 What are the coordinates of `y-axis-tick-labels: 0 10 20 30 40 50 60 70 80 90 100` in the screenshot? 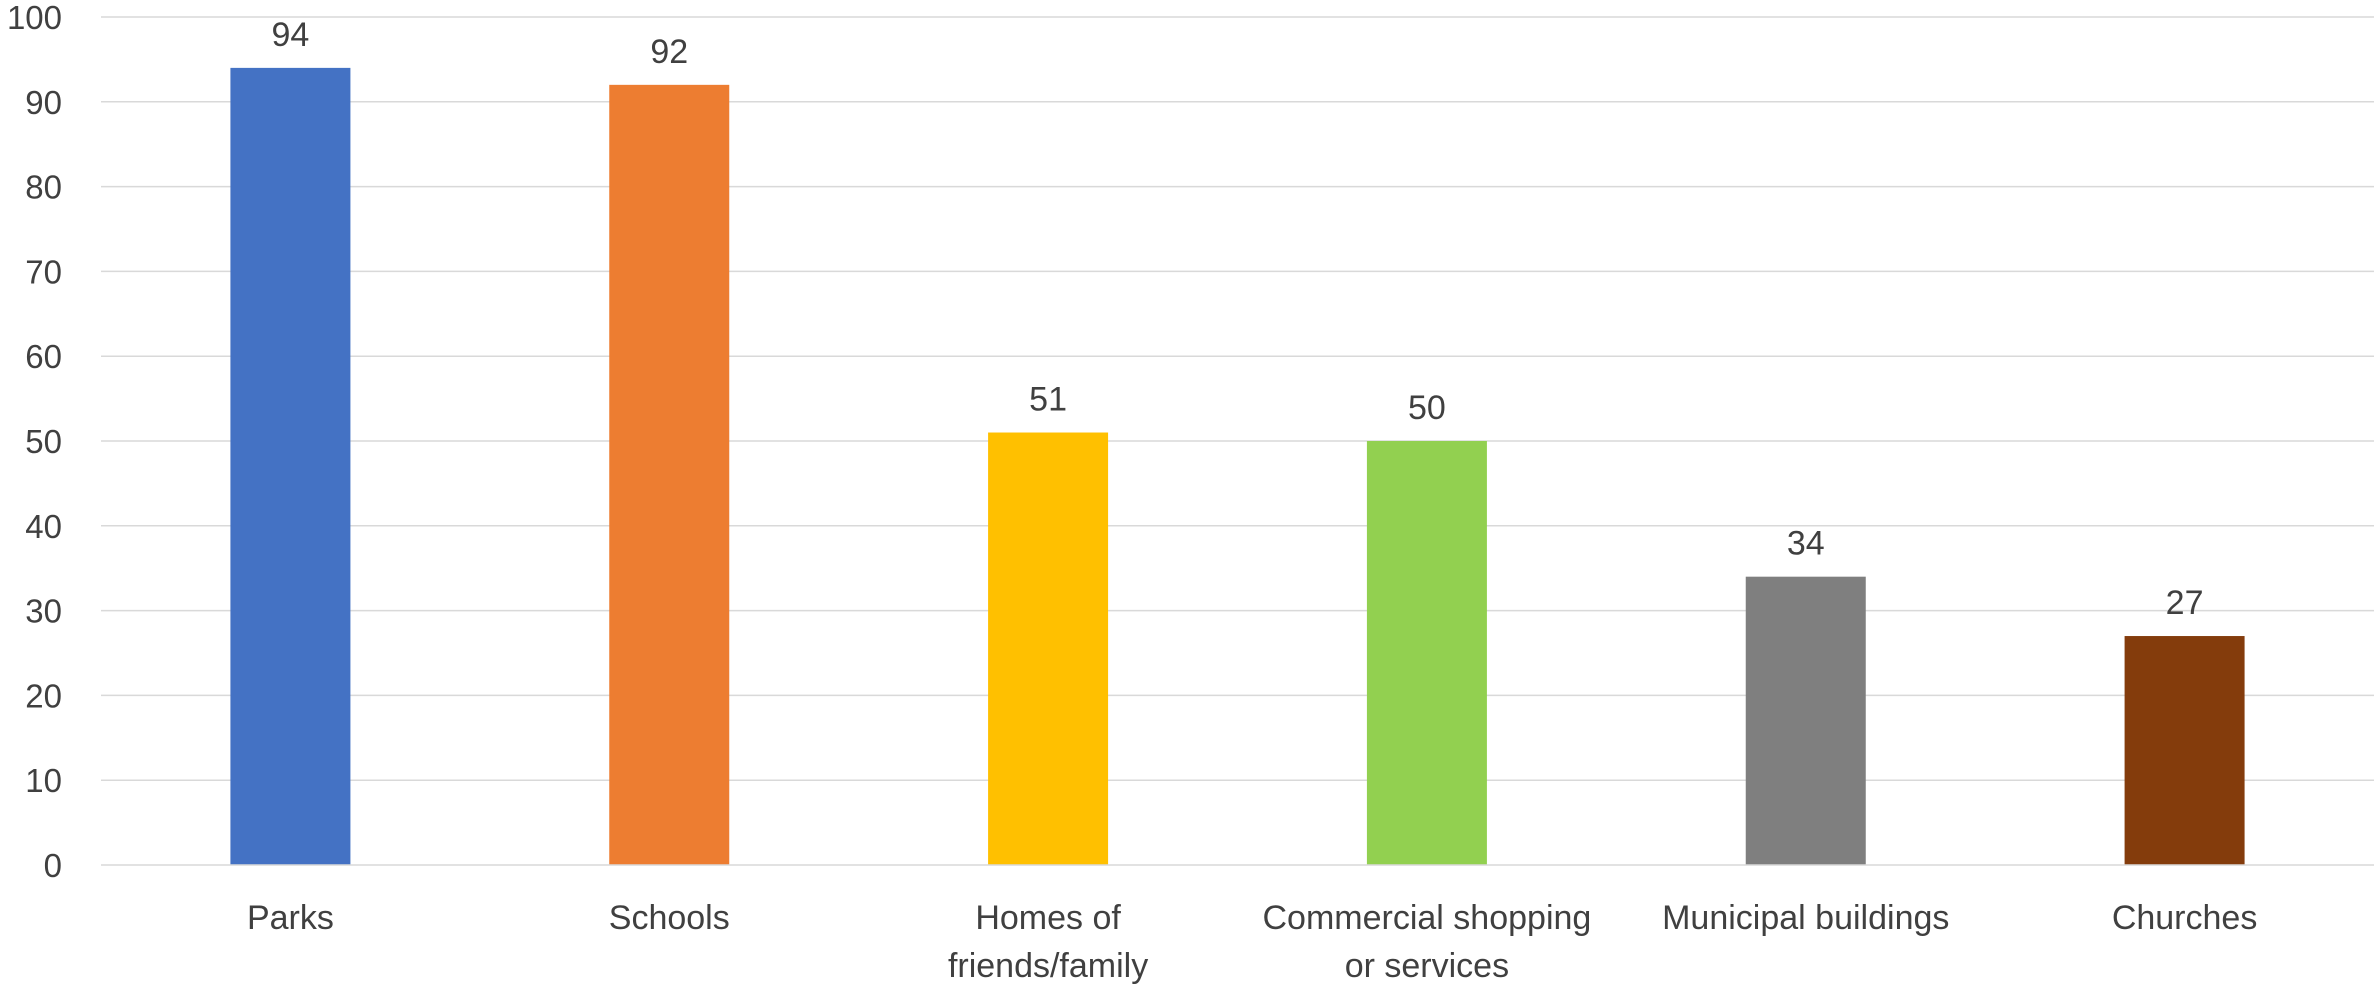 It's located at (34, 442).